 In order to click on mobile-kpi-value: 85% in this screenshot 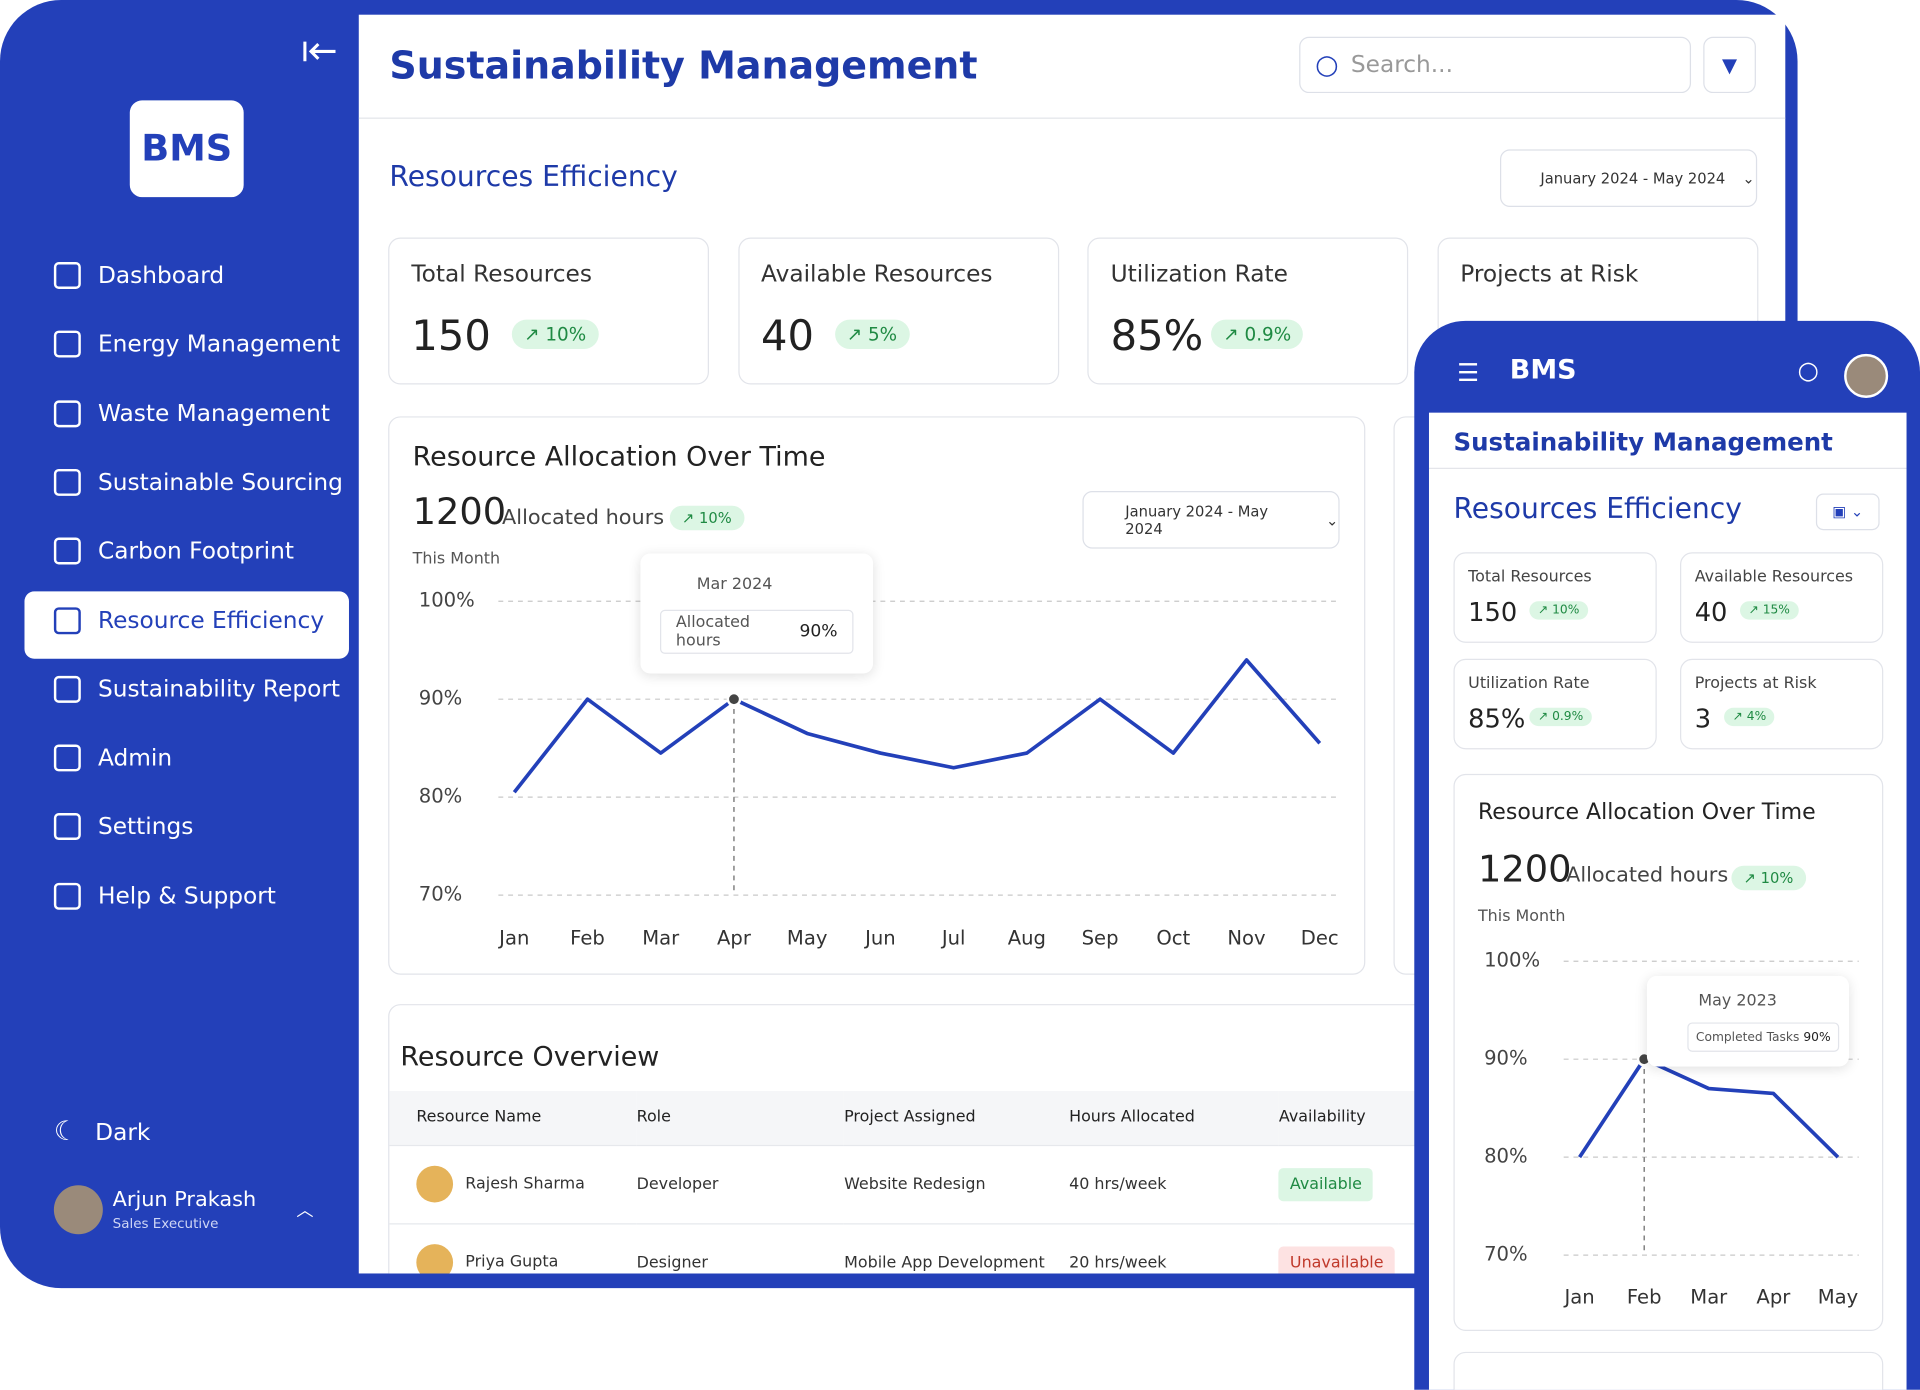, I will do `click(1497, 719)`.